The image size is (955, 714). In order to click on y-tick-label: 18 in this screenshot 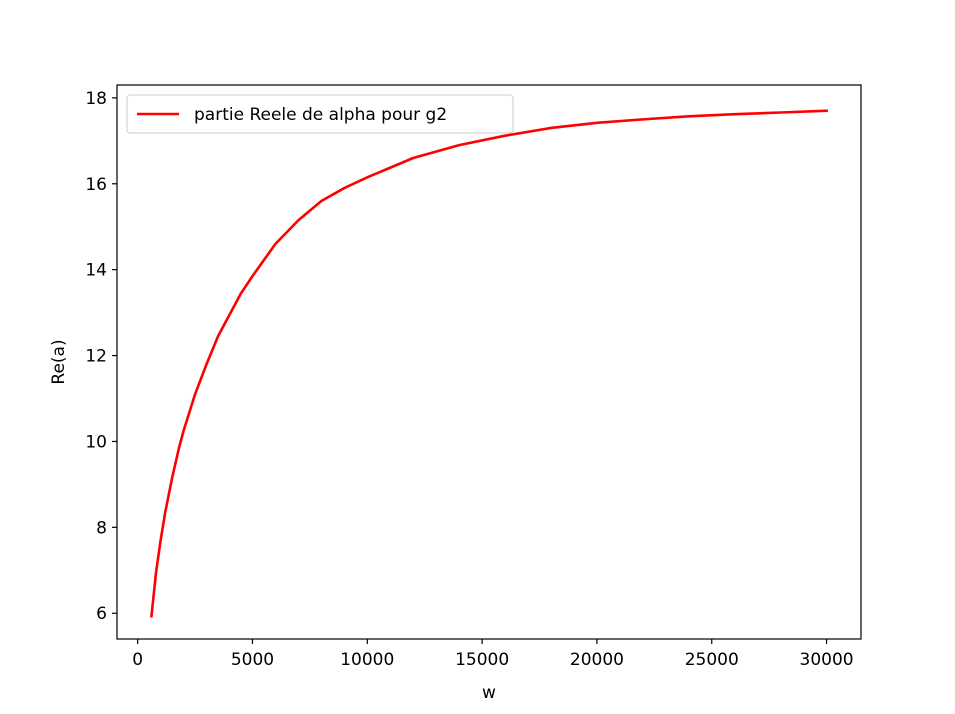, I will do `click(96, 99)`.